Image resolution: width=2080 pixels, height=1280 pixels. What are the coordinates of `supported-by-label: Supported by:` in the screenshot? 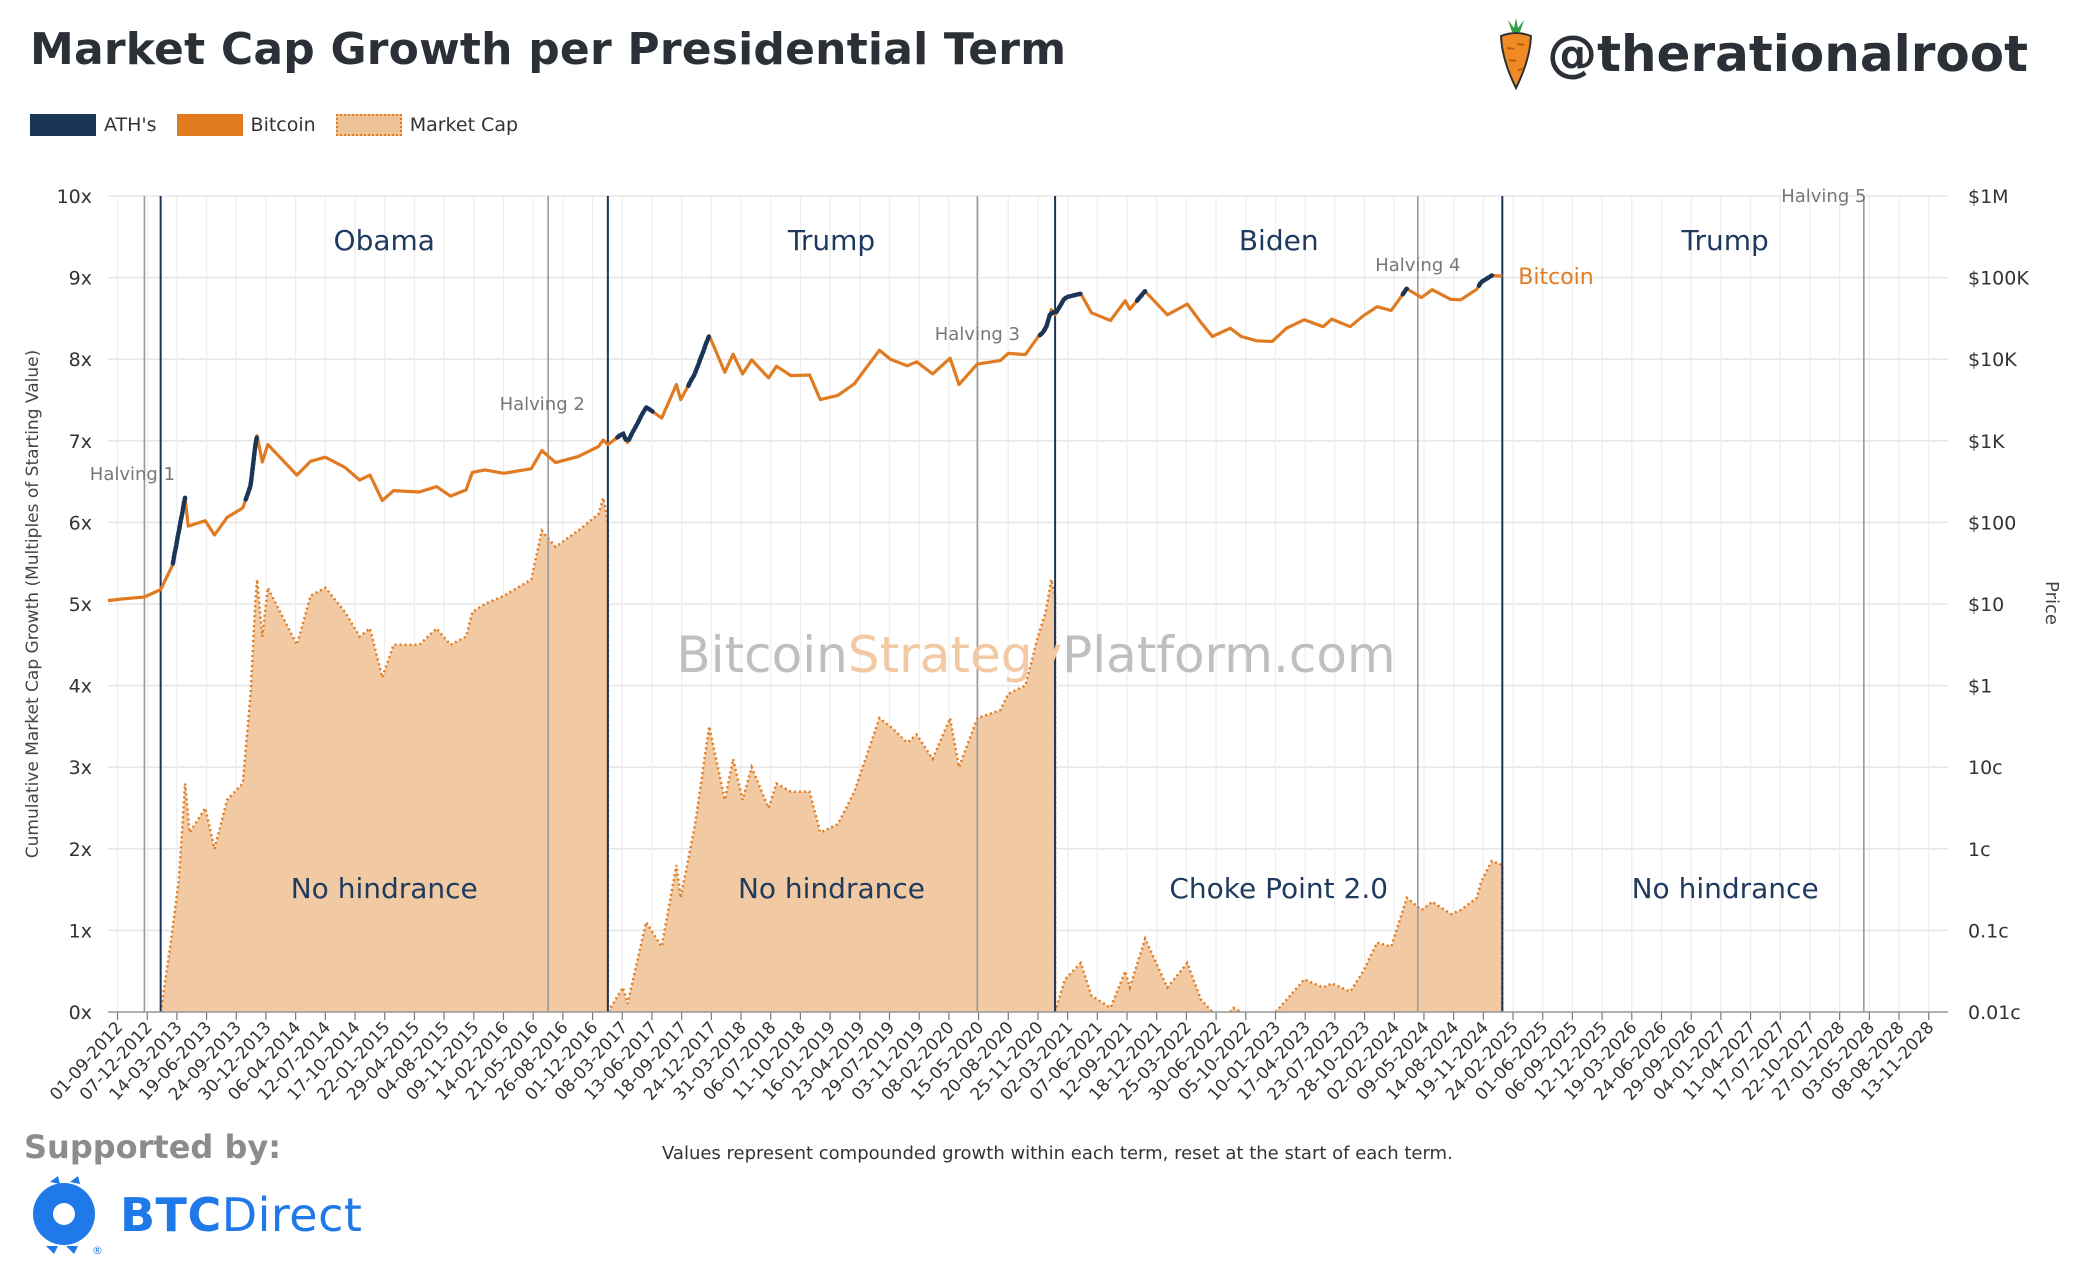 It's located at (153, 1147).